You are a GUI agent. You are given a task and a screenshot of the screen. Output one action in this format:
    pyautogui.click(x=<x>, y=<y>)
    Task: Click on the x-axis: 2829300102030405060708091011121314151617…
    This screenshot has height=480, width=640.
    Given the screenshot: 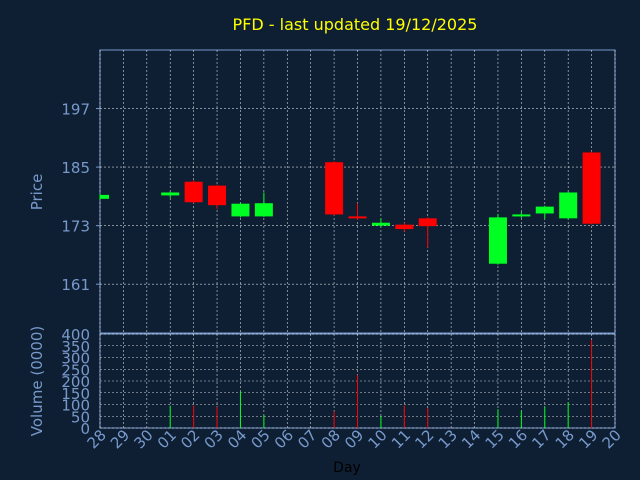 What is the action you would take?
    pyautogui.click(x=354, y=439)
    